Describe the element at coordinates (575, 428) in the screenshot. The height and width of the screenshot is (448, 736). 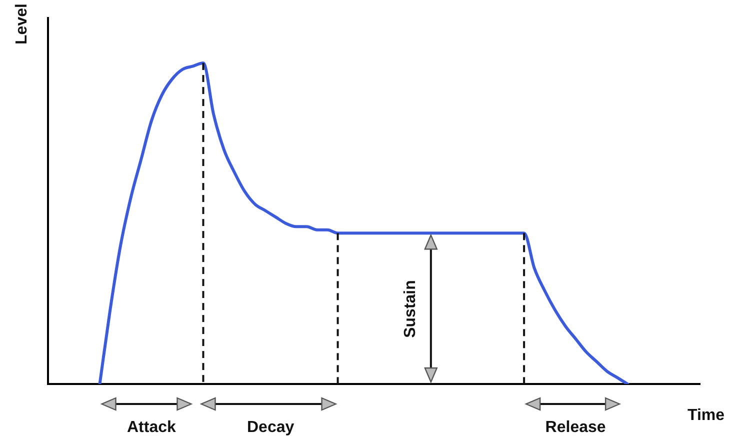
I see `text: Release` at that location.